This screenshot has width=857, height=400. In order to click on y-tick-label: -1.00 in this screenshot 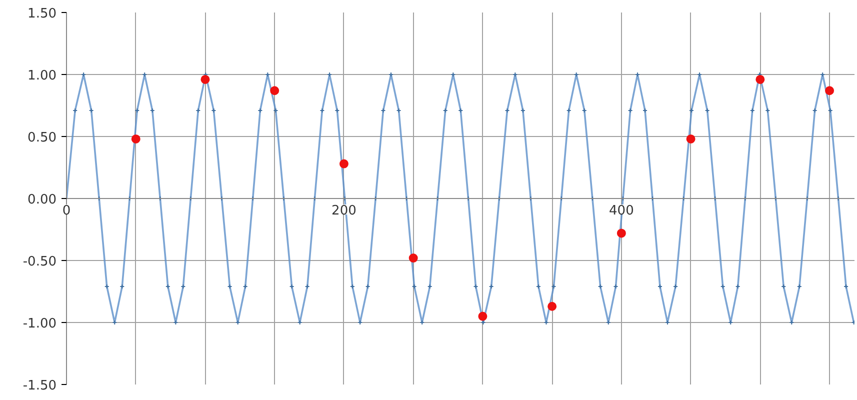, I will do `click(39, 324)`.